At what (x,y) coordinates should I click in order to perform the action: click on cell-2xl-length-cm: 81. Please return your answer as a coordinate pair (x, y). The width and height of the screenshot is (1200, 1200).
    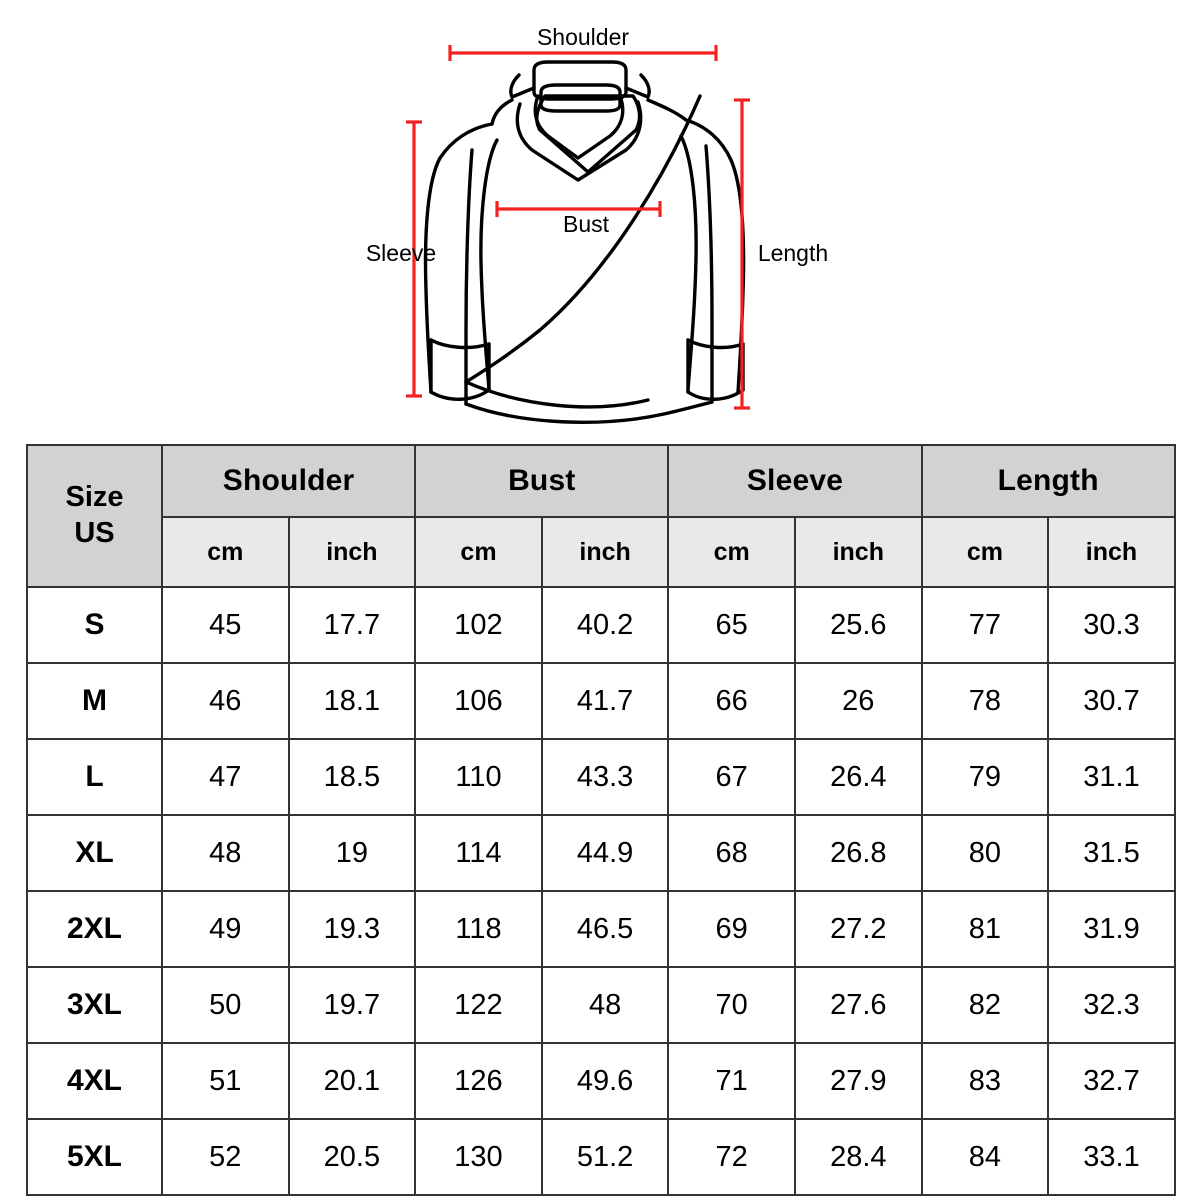
    Looking at the image, I should click on (985, 929).